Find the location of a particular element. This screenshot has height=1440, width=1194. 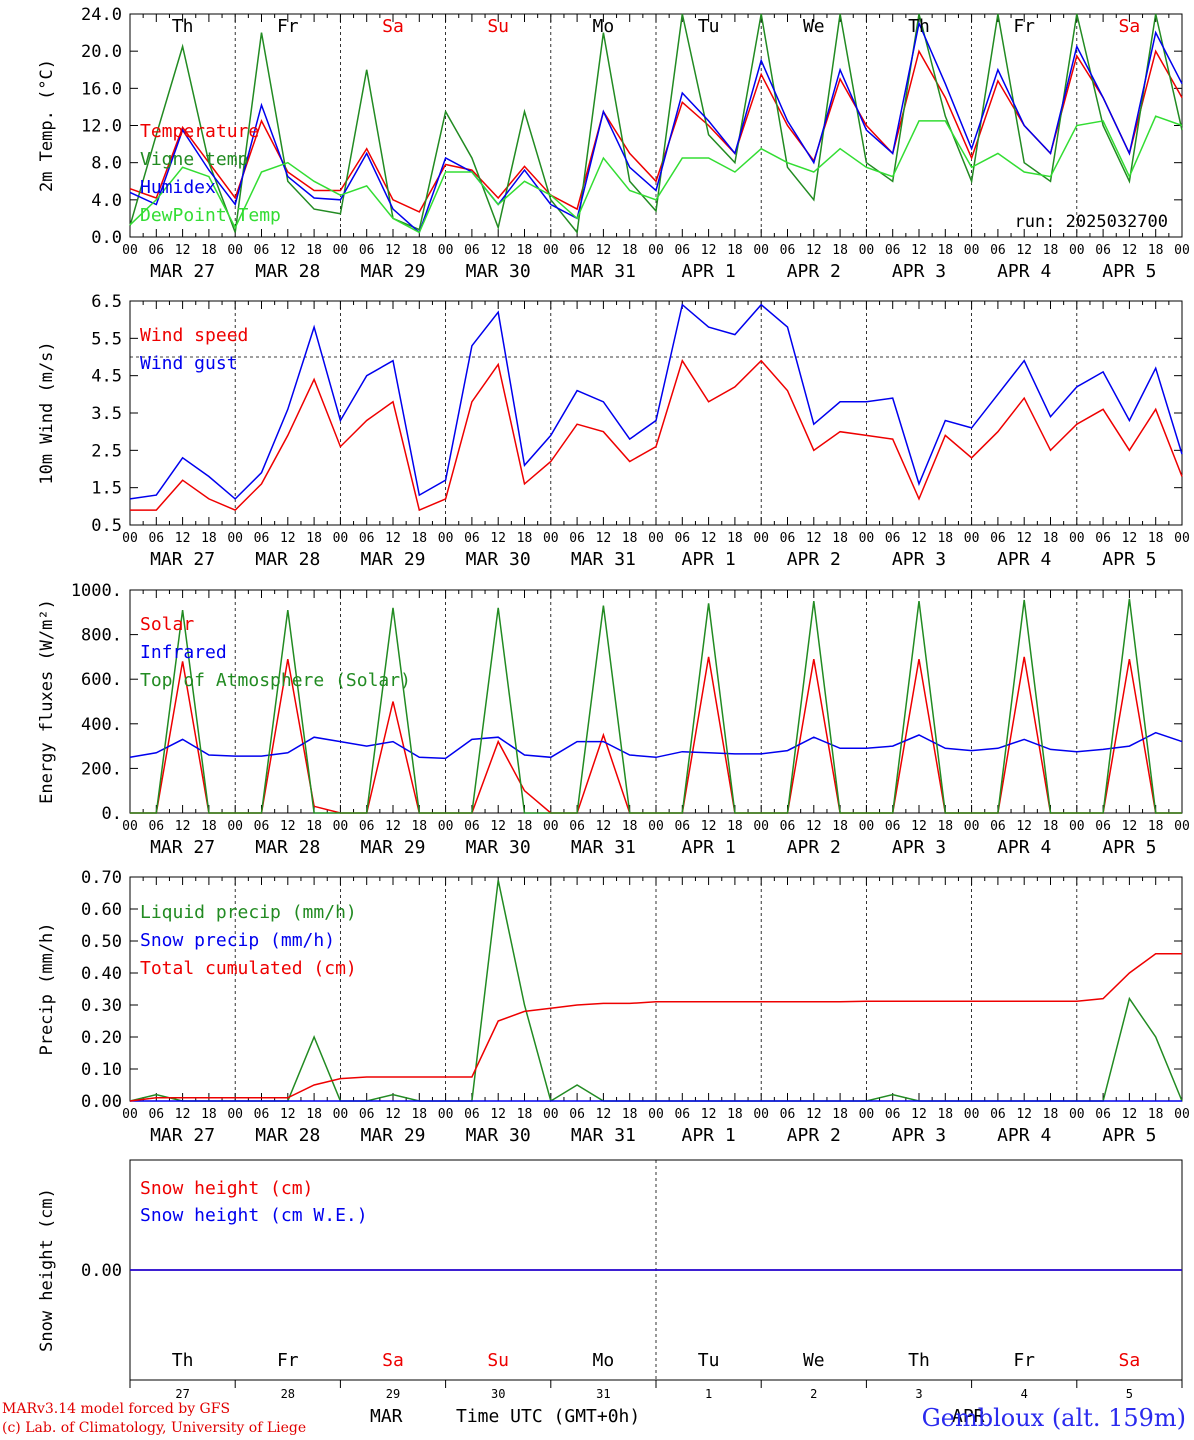

series-wind-speed is located at coordinates (656, 435).